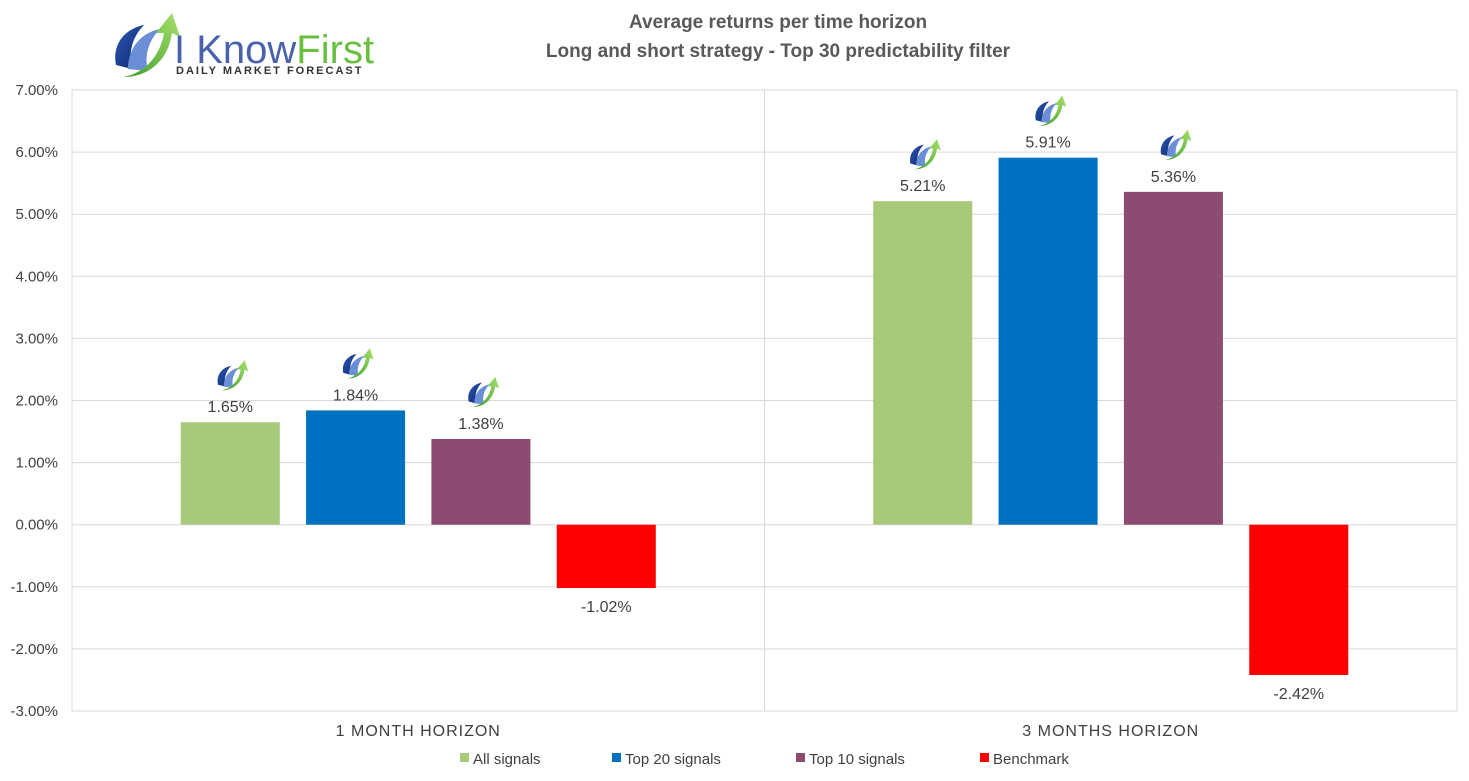 The width and height of the screenshot is (1469, 781). I want to click on y-tick-label: -1.00%, so click(34, 587).